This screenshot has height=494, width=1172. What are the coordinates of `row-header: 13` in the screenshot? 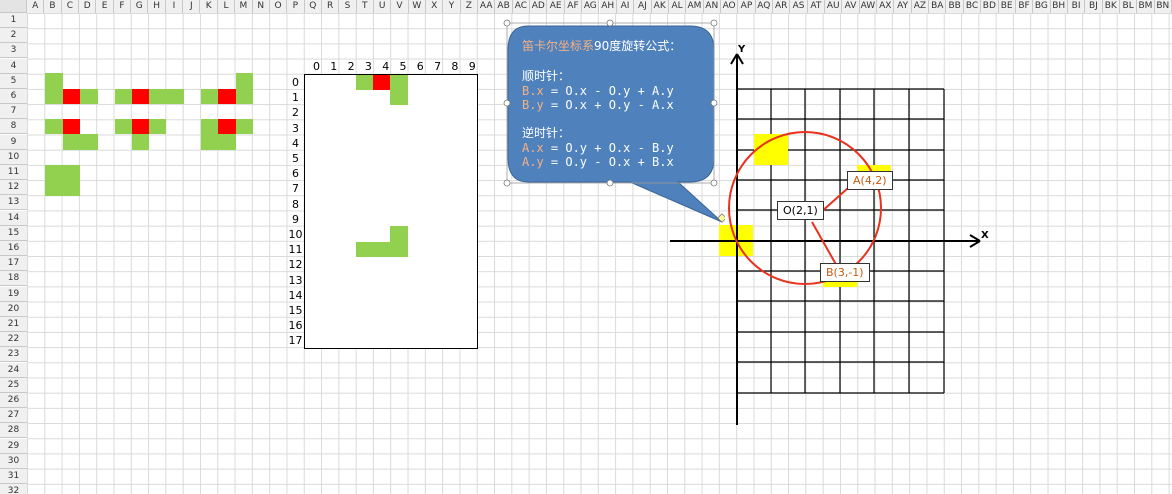 It's located at (13, 203).